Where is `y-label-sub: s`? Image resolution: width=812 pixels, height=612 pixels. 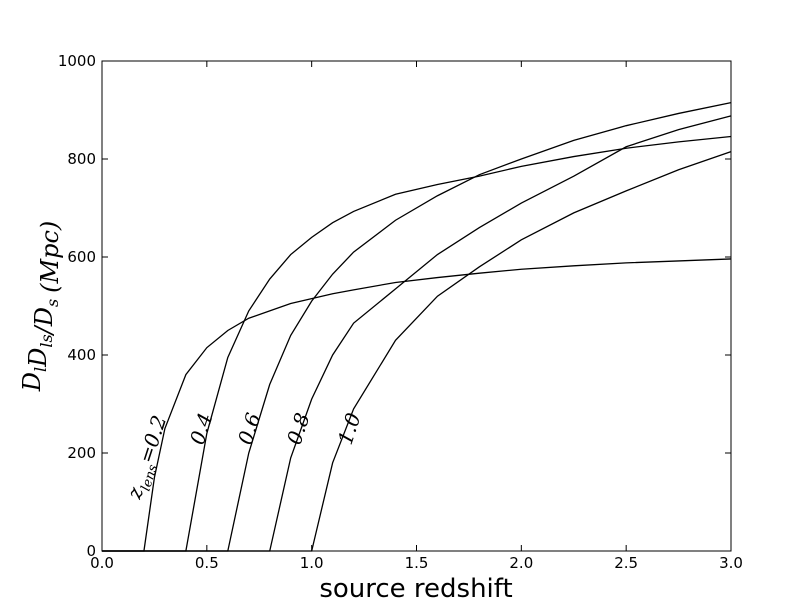 y-label-sub: s is located at coordinates (52, 303).